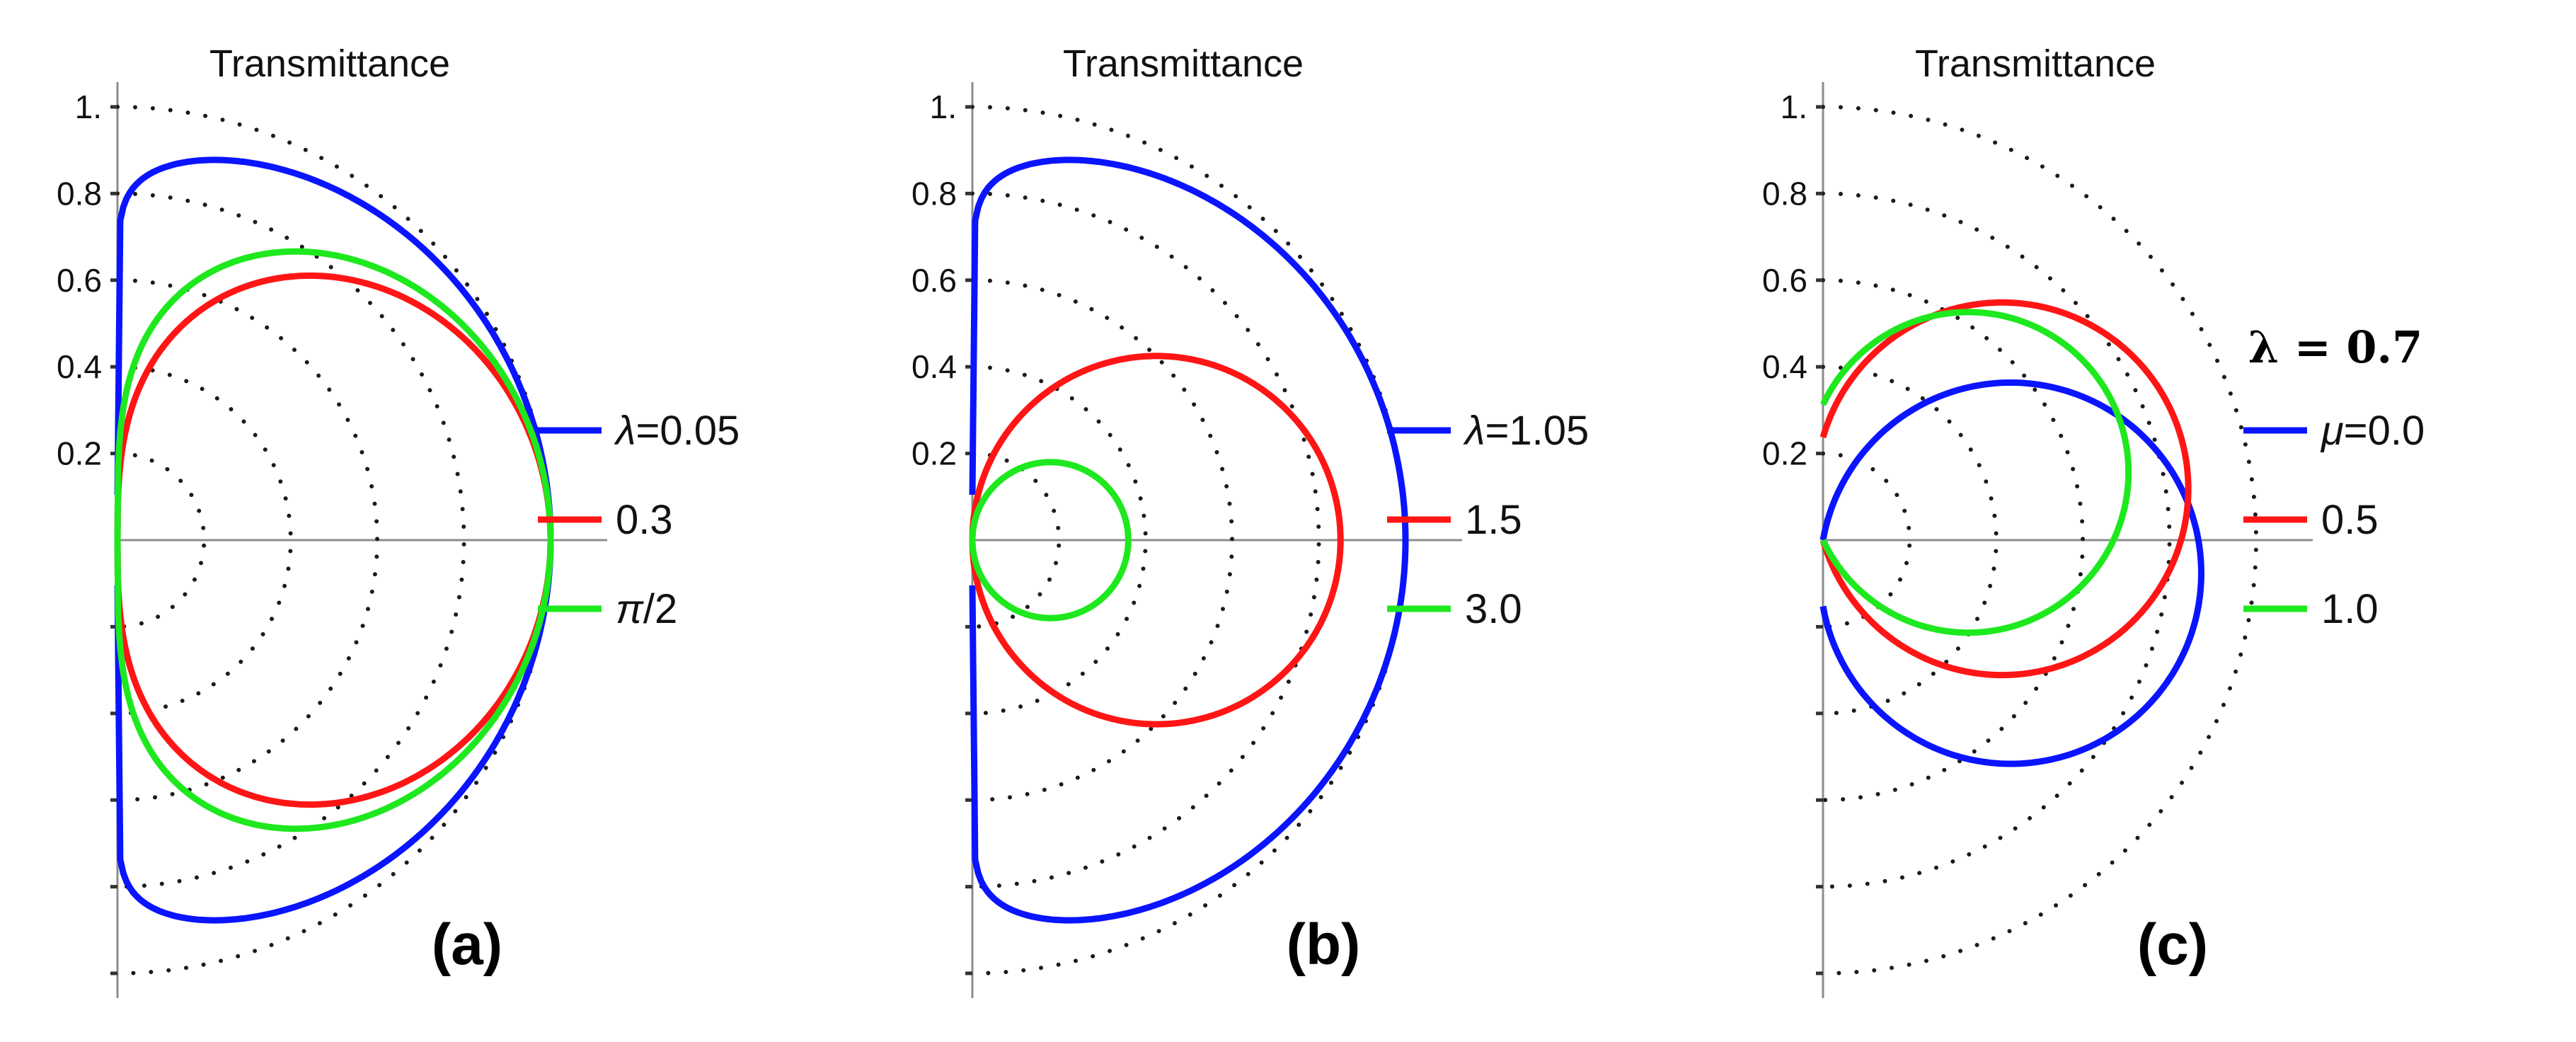 The image size is (2576, 1042). I want to click on panel-label: (a), so click(467, 944).